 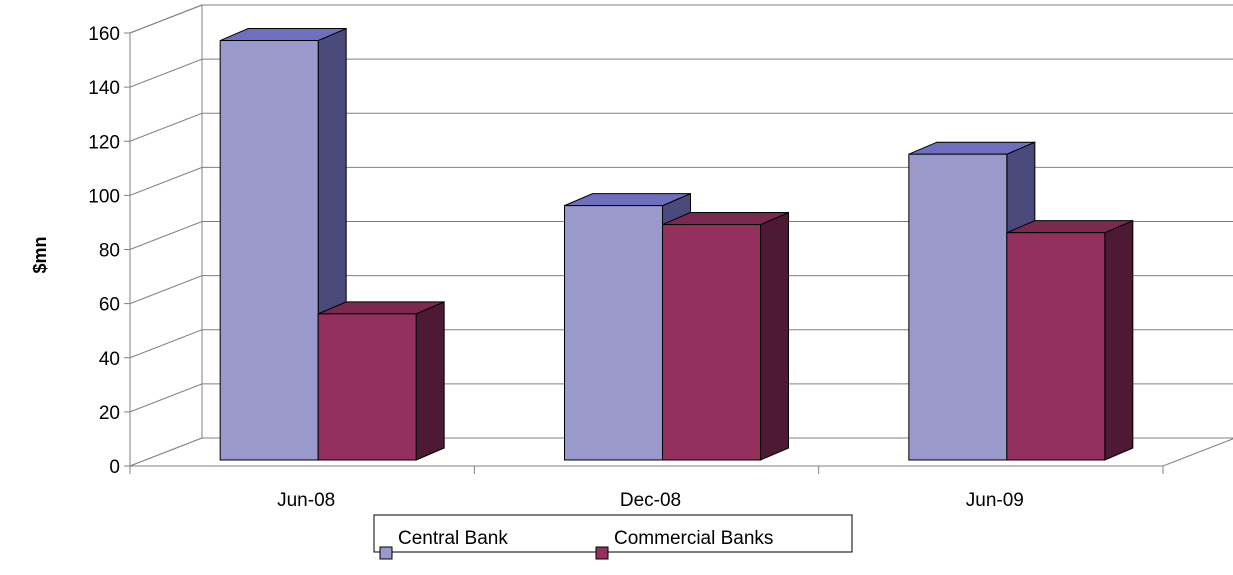 What do you see at coordinates (109, 305) in the screenshot?
I see `y-tick-label: 60` at bounding box center [109, 305].